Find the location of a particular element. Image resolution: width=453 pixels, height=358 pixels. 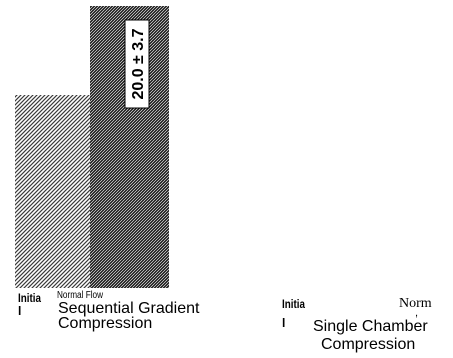

bar-value-box is located at coordinates (137, 64).